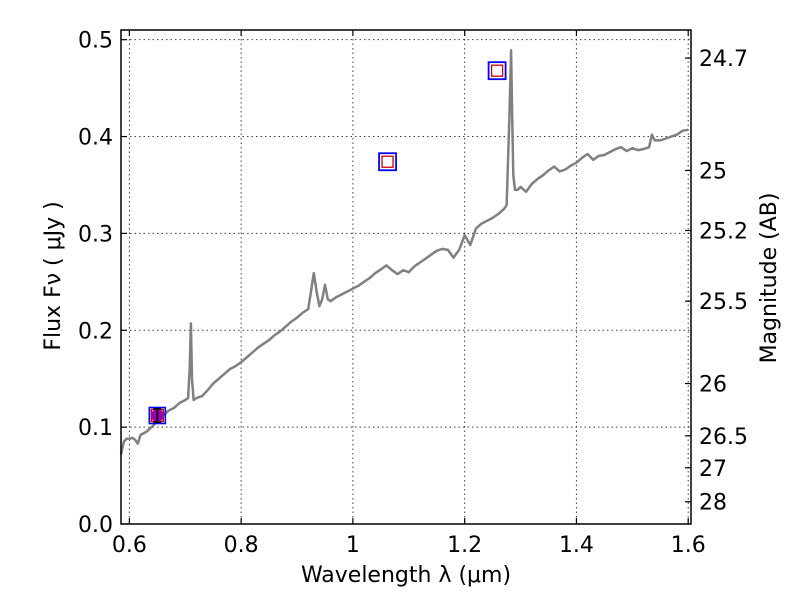  I want to click on y-tick-label: 0.1, so click(95, 428).